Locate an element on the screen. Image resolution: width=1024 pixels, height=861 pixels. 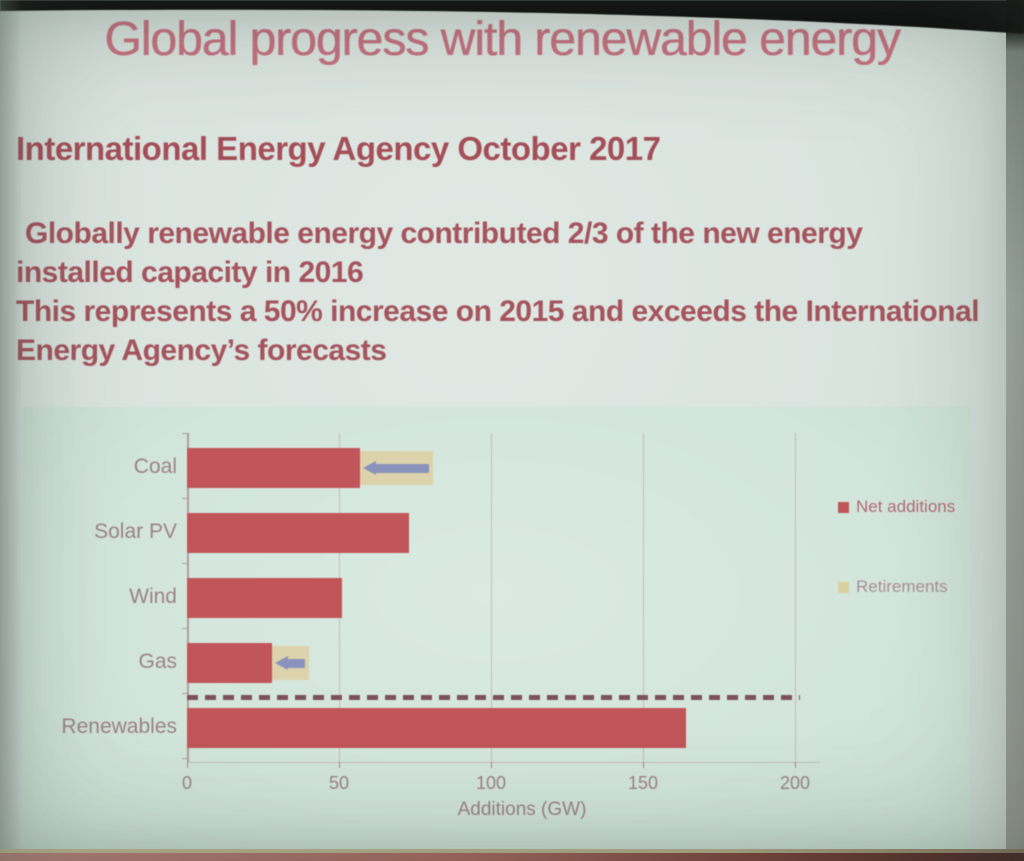
x-axis-tick-label: 200 is located at coordinates (795, 783).